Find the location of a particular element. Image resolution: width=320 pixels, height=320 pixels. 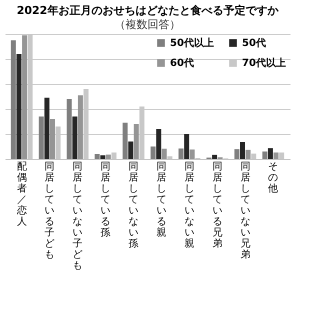

x-tick-label: その他 is located at coordinates (273, 178).